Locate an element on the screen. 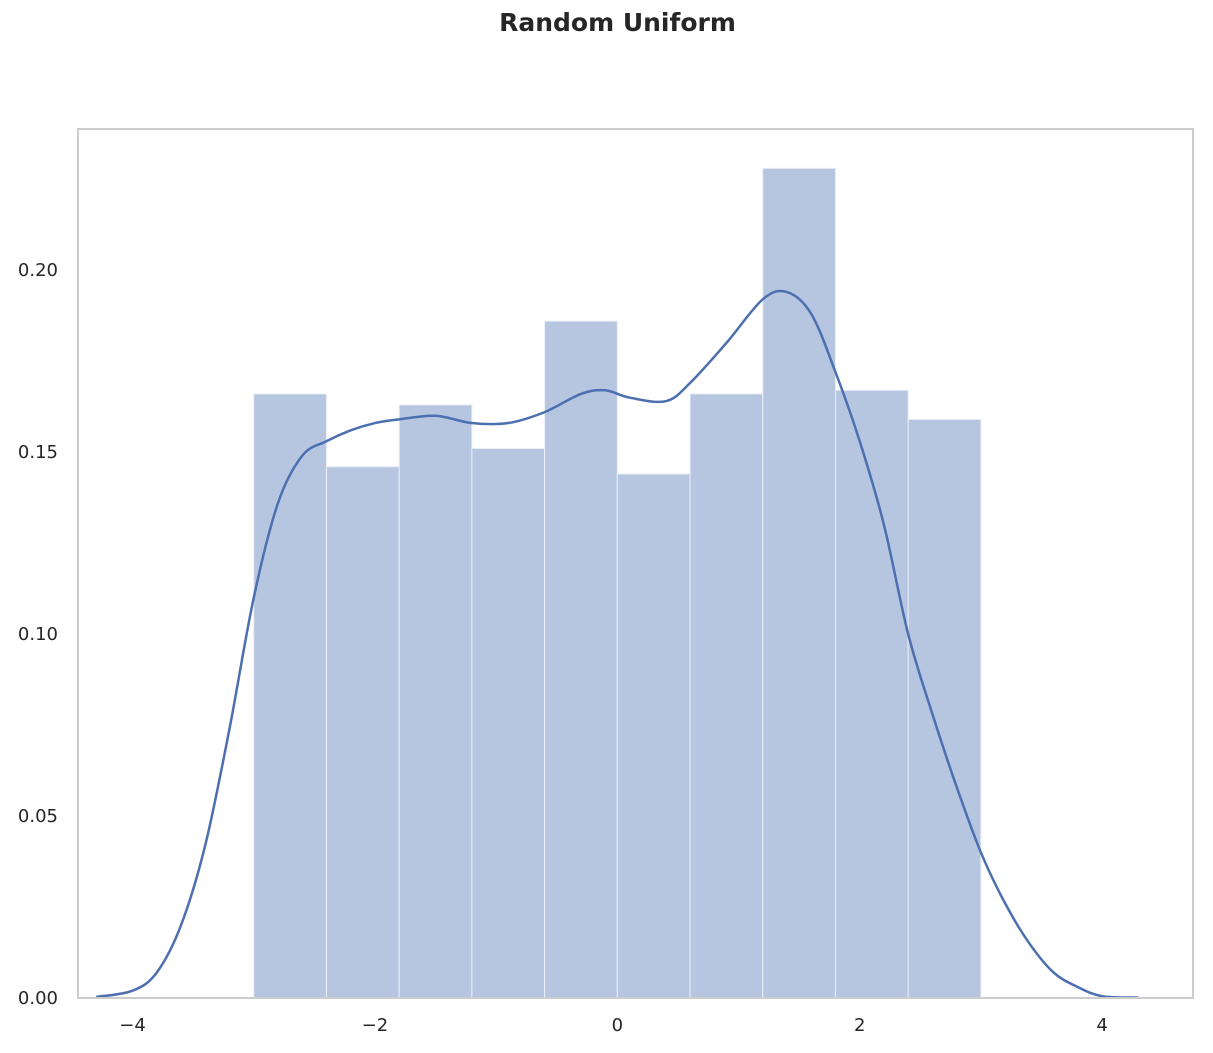 This screenshot has height=1053, width=1213. chart-title: Random Uniform is located at coordinates (617, 22).